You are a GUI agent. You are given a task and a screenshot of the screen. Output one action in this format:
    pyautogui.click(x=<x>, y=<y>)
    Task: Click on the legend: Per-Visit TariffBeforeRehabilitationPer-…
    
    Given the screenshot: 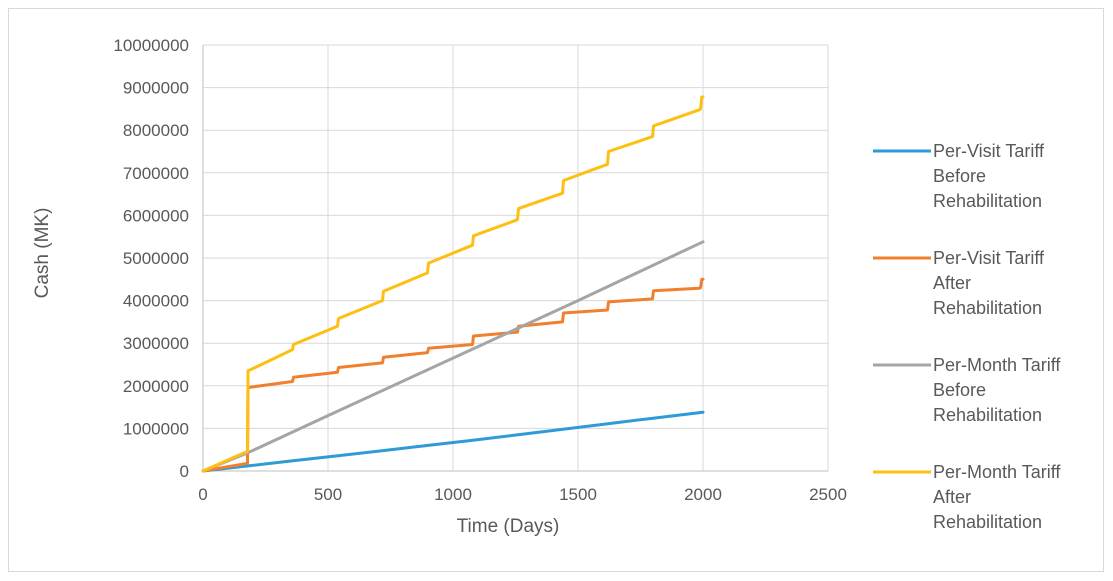 What is the action you would take?
    pyautogui.click(x=967, y=336)
    